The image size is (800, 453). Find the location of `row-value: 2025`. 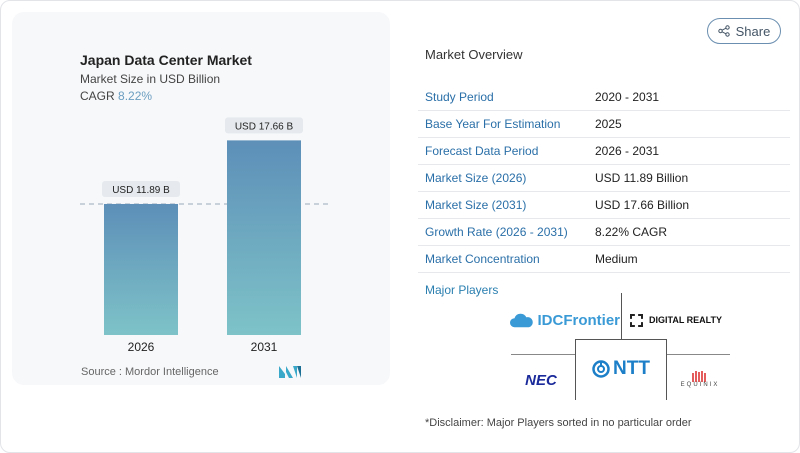

row-value: 2025 is located at coordinates (608, 124).